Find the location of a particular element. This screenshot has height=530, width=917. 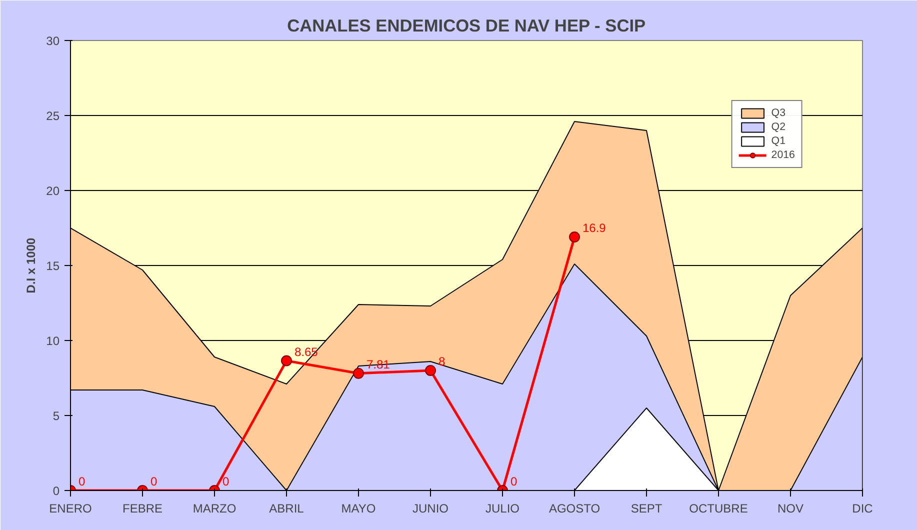

x-tick-label: JULIO is located at coordinates (502, 509).